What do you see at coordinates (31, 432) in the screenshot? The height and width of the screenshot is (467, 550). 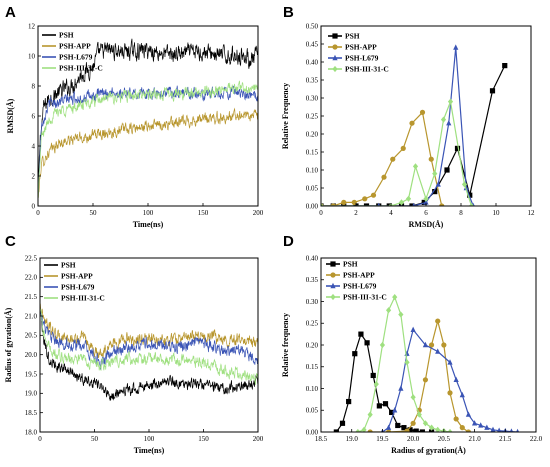 I see `y-tick-label: 18.0` at bounding box center [31, 432].